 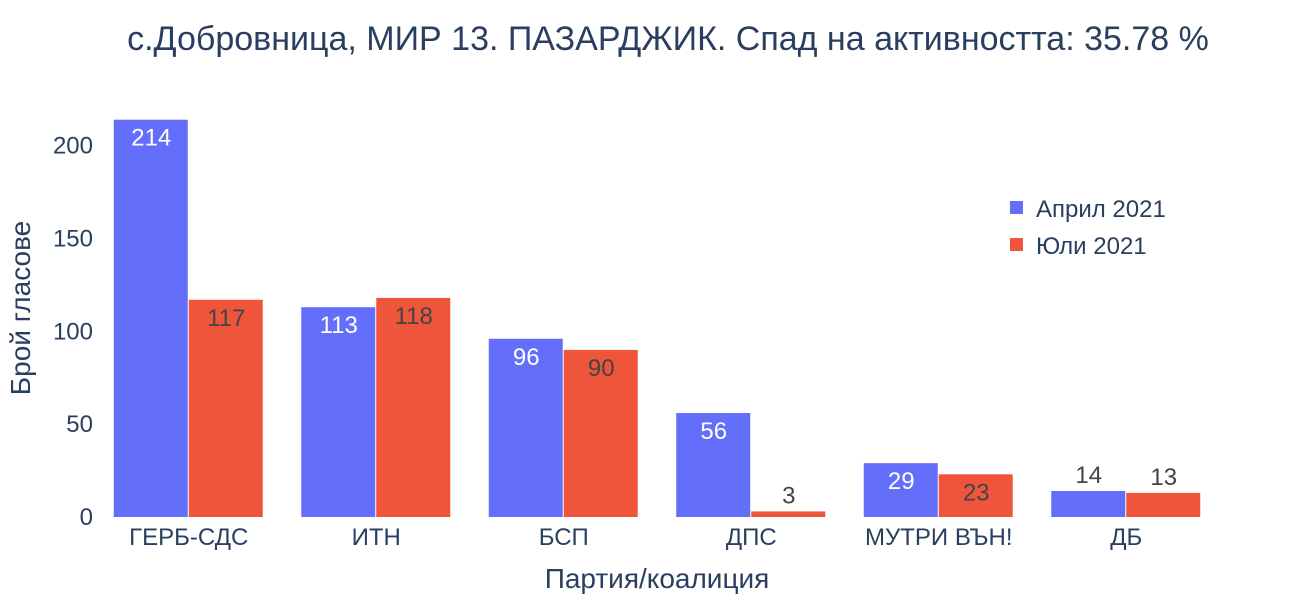 I want to click on y-tick-label: 150, so click(x=73, y=239).